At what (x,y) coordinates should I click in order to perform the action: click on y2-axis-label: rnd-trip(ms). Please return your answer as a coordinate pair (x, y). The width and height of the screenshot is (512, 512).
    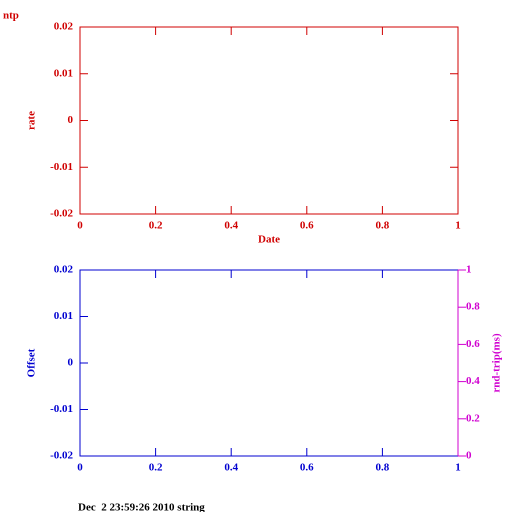
    Looking at the image, I should click on (497, 363).